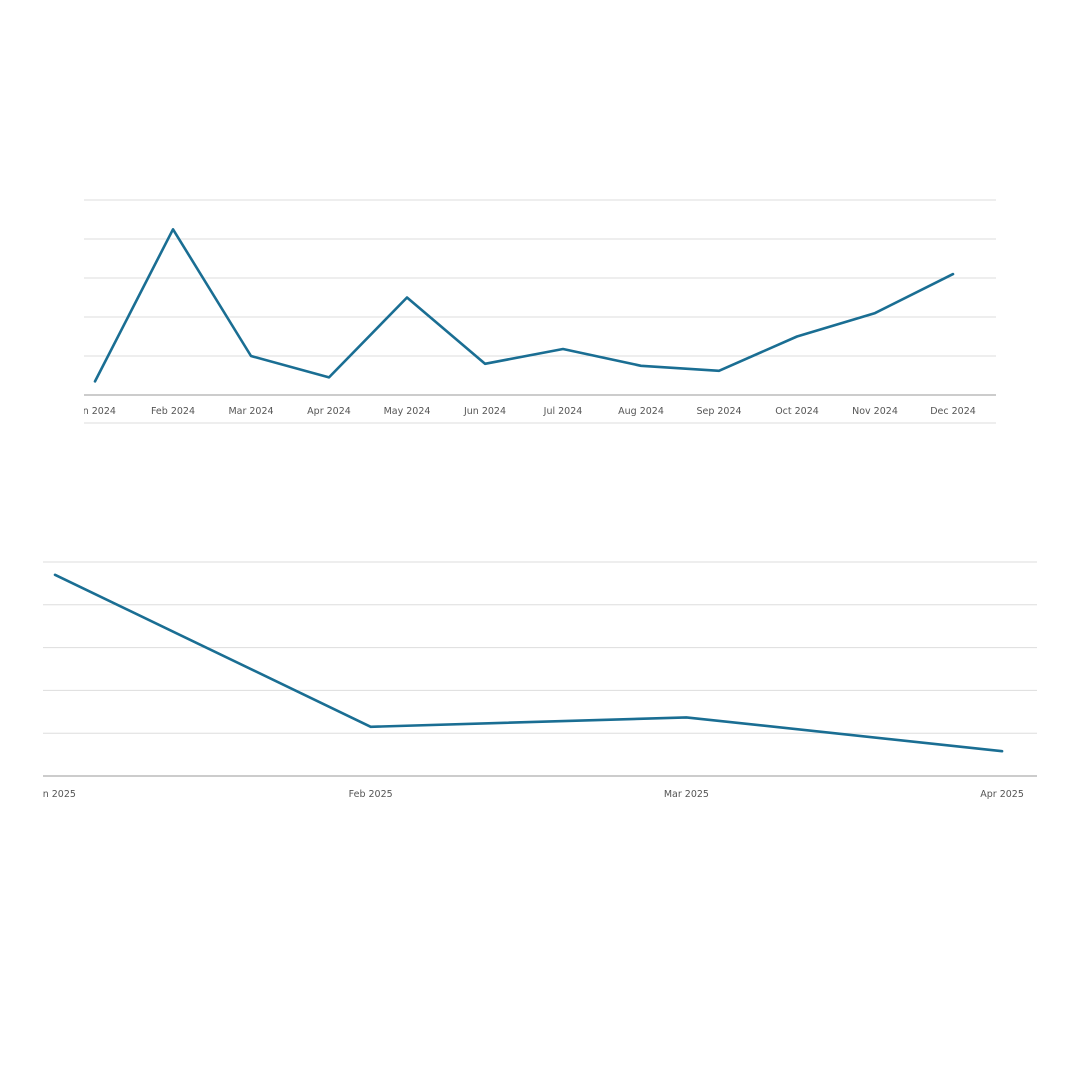 The height and width of the screenshot is (1080, 1080). I want to click on x-tick-label: Oct 2024, so click(797, 411).